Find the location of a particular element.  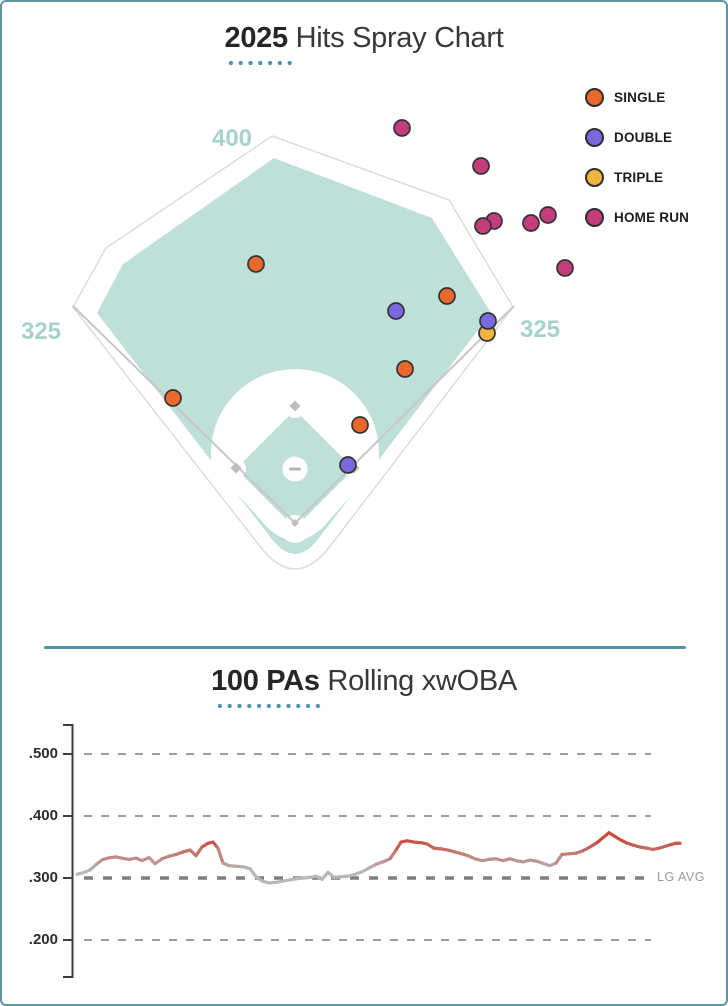

home-plate-marker is located at coordinates (295, 523).